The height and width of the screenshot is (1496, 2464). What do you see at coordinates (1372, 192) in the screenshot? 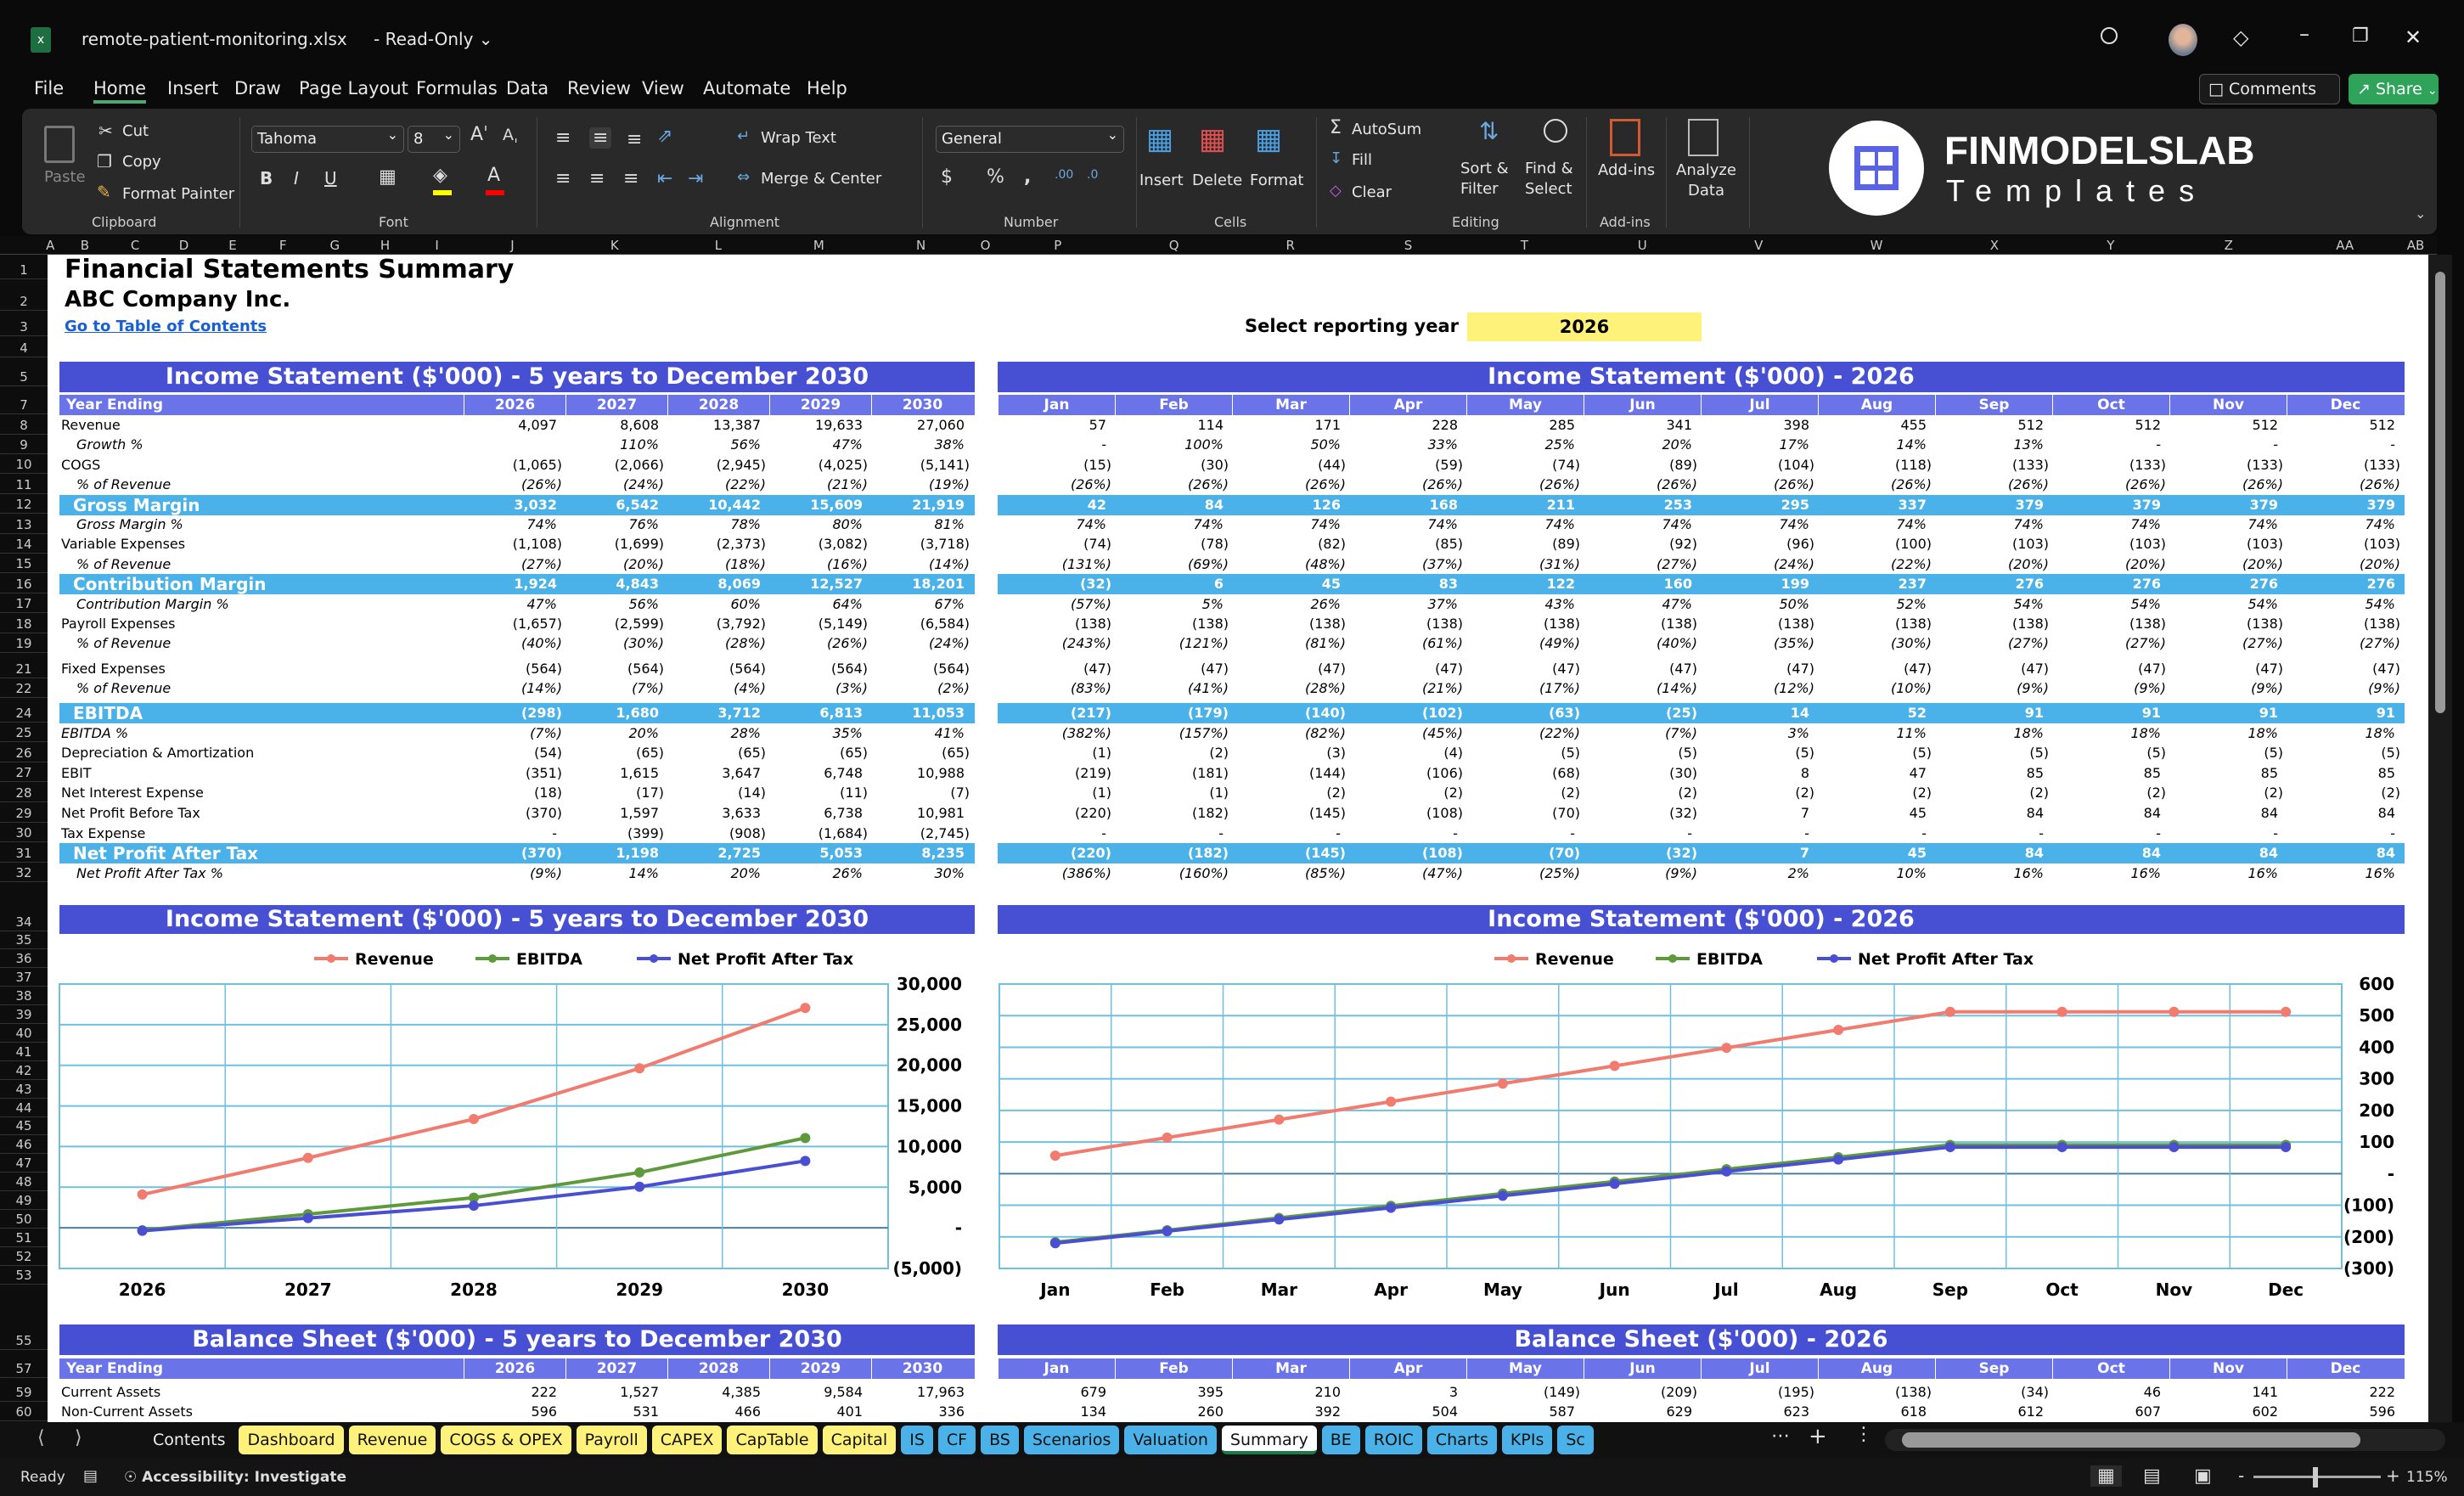
I see `clear-button: Clear` at bounding box center [1372, 192].